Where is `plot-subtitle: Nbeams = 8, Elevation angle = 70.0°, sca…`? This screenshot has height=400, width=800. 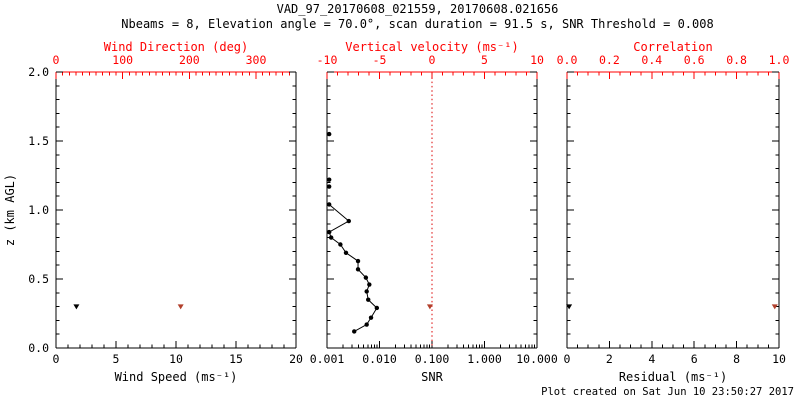
plot-subtitle: Nbeams = 8, Elevation angle = 70.0°, sca… is located at coordinates (417, 24).